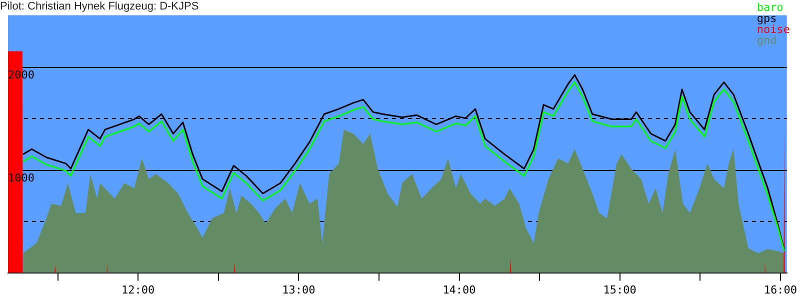  What do you see at coordinates (99, 6) in the screenshot?
I see `chart-title: Pilot: Christian Hynek Flugzeug: D-KJPS` at bounding box center [99, 6].